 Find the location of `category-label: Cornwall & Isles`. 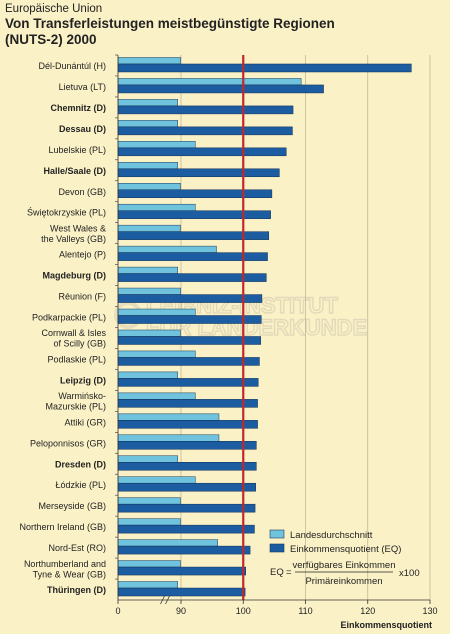

category-label: Cornwall & Isles is located at coordinates (73, 333).